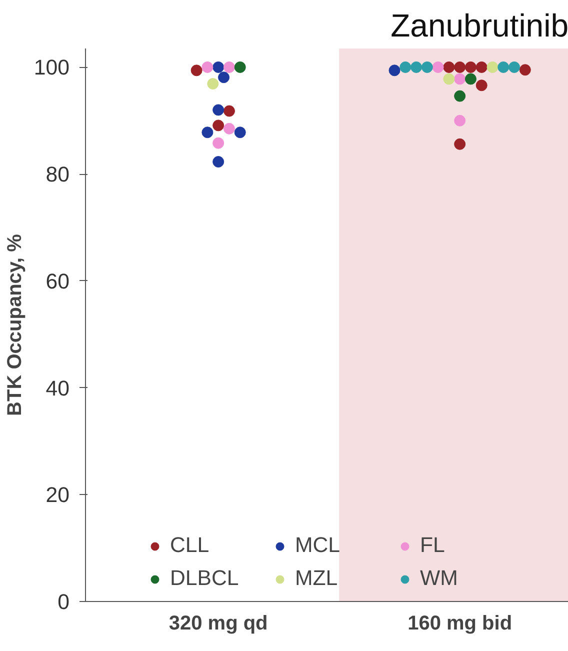  What do you see at coordinates (439, 578) in the screenshot?
I see `legend-label: WM` at bounding box center [439, 578].